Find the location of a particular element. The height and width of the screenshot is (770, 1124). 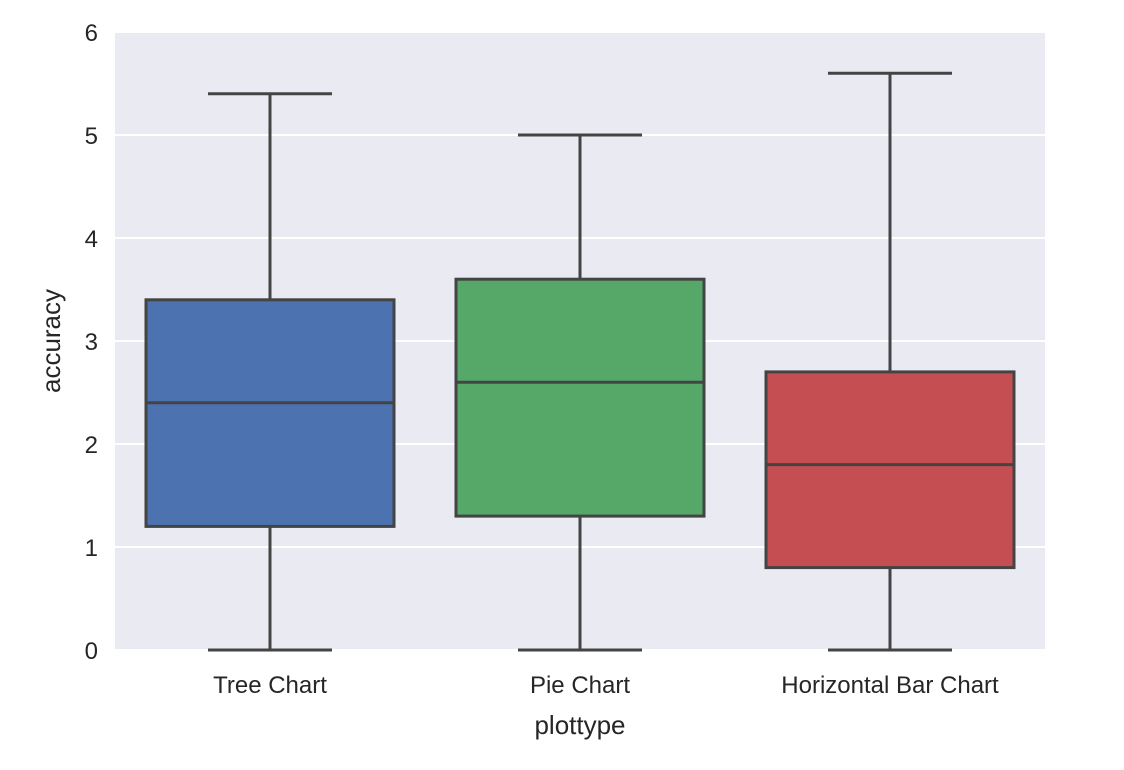

x-tick-label: Pie Chart is located at coordinates (580, 685).